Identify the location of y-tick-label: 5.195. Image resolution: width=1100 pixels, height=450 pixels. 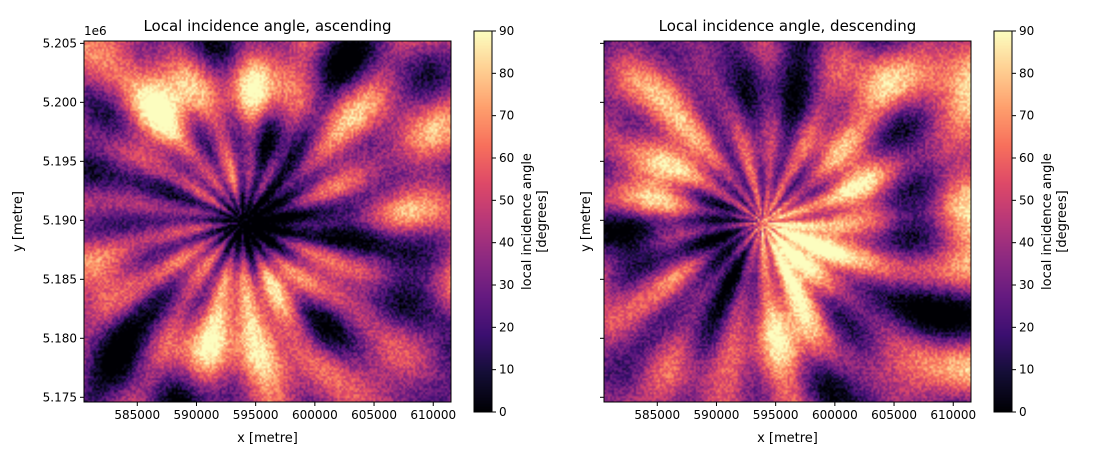
(60, 161).